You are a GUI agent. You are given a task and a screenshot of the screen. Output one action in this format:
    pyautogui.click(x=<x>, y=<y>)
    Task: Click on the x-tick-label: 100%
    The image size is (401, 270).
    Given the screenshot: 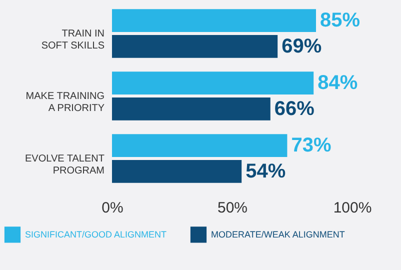 What is the action you would take?
    pyautogui.click(x=352, y=208)
    